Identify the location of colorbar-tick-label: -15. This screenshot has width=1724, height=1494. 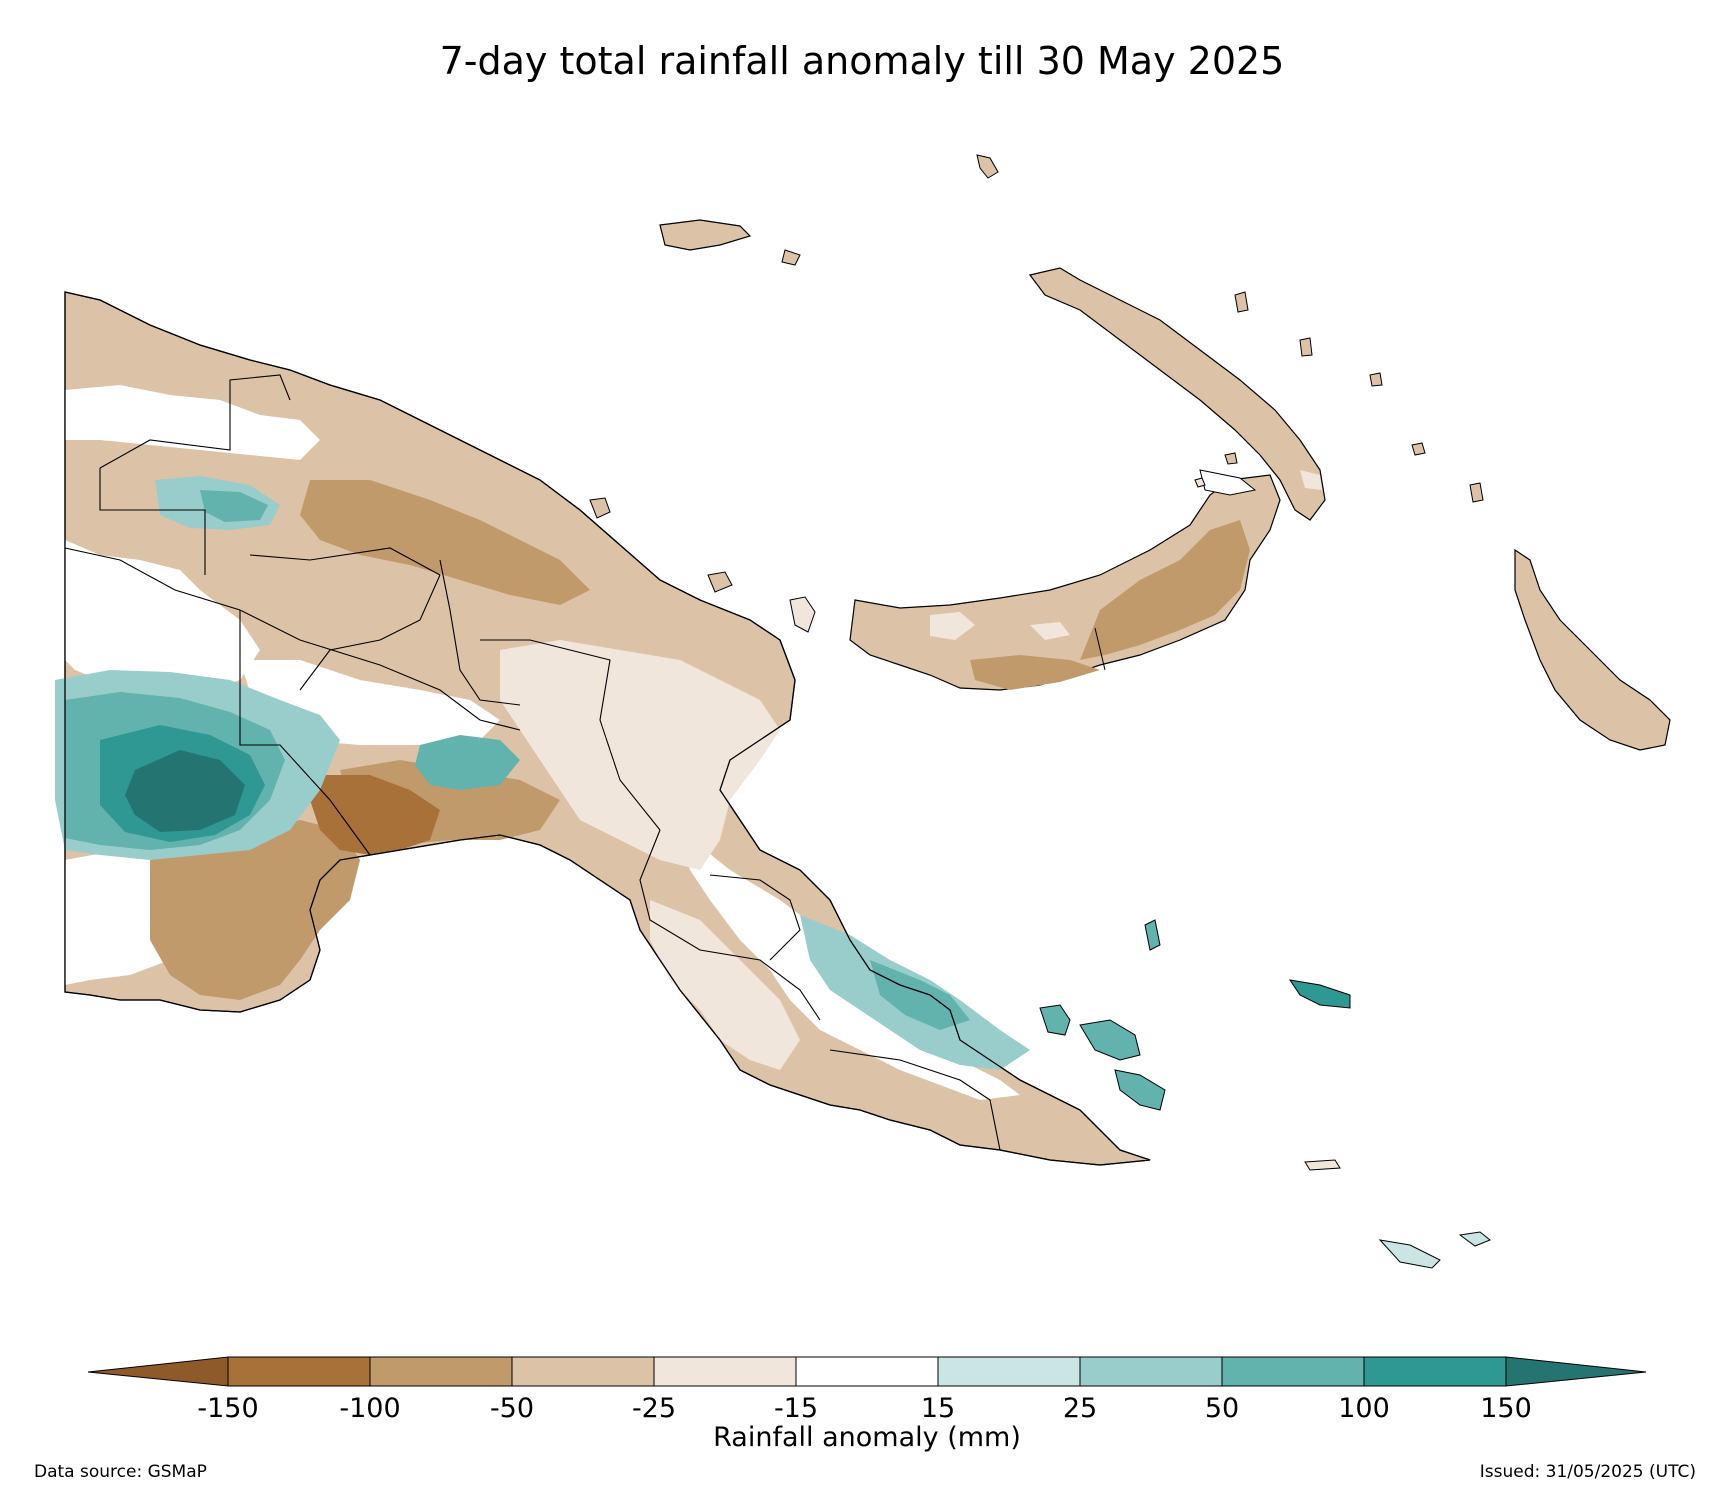
(796, 1408).